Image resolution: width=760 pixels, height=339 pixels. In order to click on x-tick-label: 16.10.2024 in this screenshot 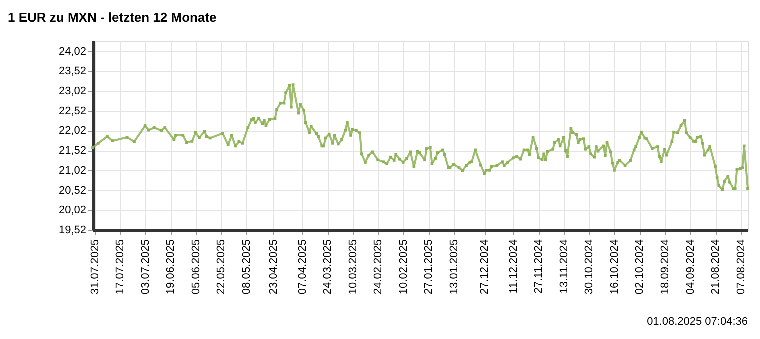, I will do `click(614, 267)`.